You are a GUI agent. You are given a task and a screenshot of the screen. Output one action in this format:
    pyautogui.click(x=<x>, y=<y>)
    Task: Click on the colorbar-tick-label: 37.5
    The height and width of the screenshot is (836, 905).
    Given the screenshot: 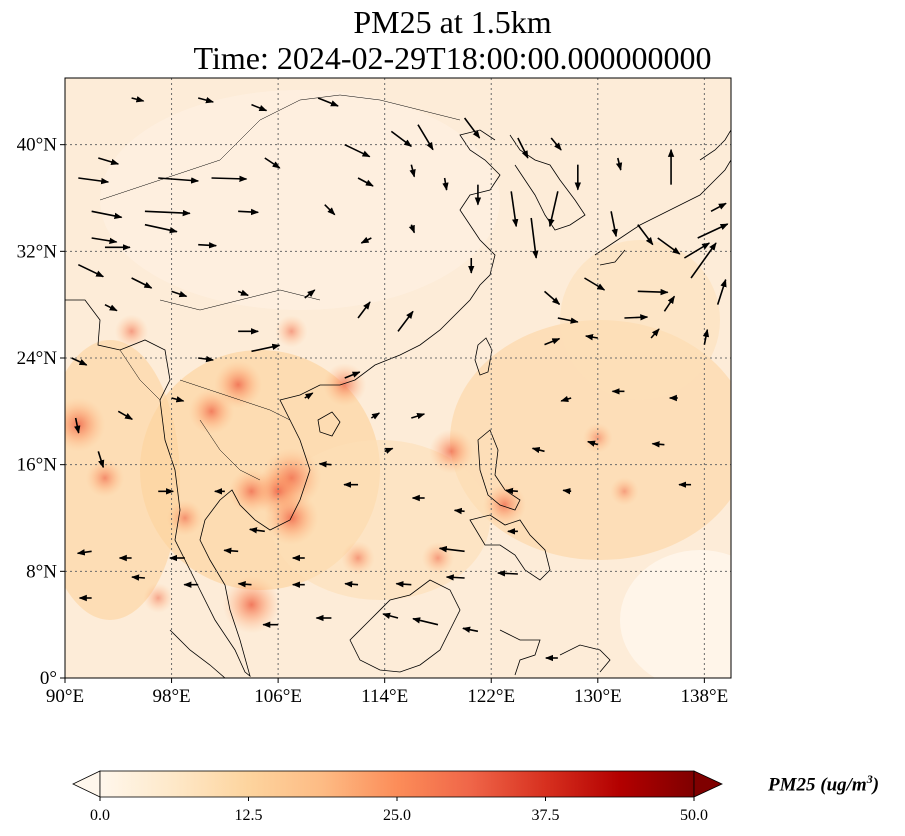 What is the action you would take?
    pyautogui.click(x=546, y=815)
    